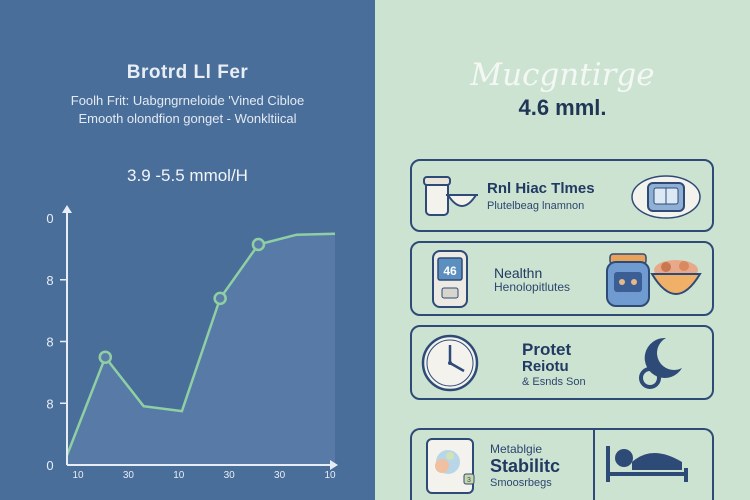  What do you see at coordinates (545, 366) in the screenshot?
I see `card3-subtitle: Reiotu` at bounding box center [545, 366].